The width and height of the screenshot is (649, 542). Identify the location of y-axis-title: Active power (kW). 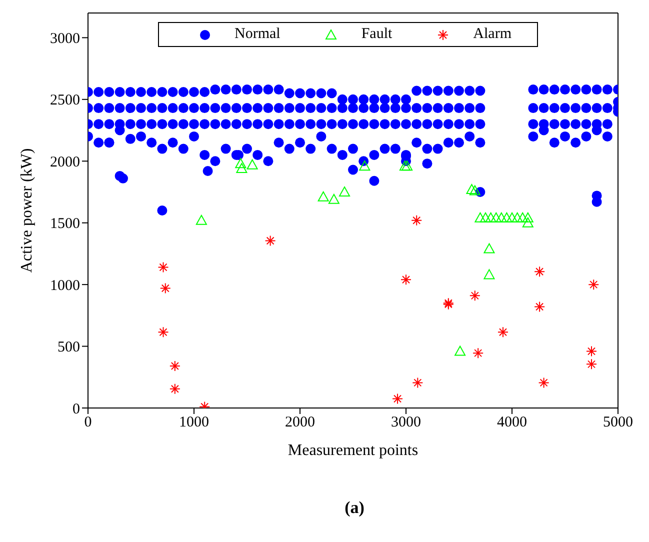
(27, 210).